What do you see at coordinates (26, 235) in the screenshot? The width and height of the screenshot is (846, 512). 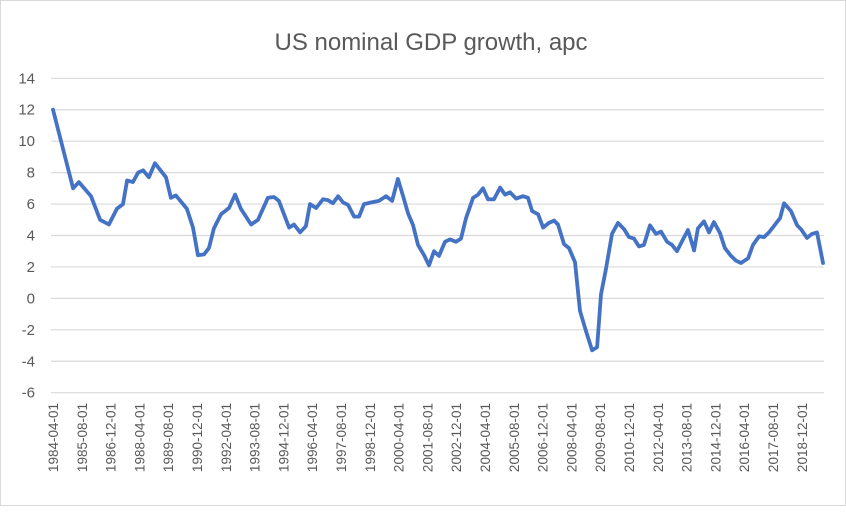 I see `y-axis-labels: 14 12 10 8 6 4 2 0 -2 -4 -6` at bounding box center [26, 235].